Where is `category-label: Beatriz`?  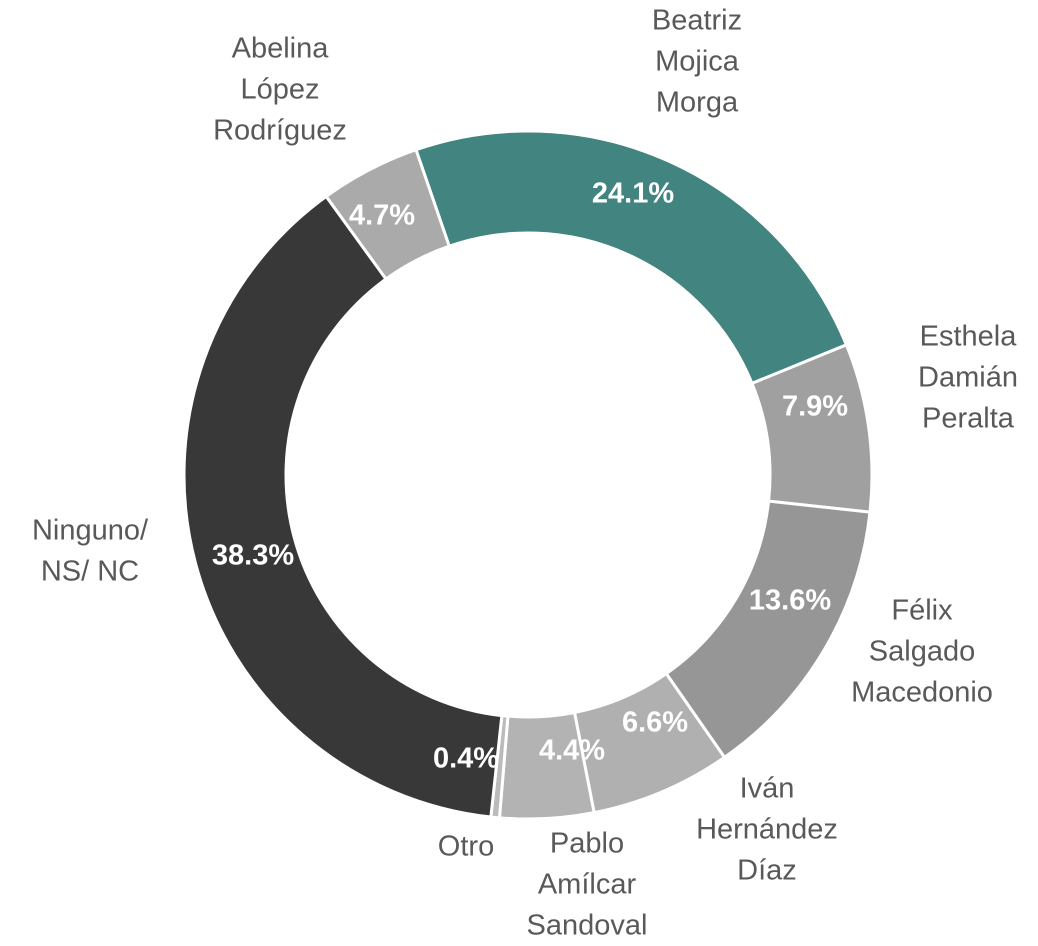
category-label: Beatriz is located at coordinates (697, 21).